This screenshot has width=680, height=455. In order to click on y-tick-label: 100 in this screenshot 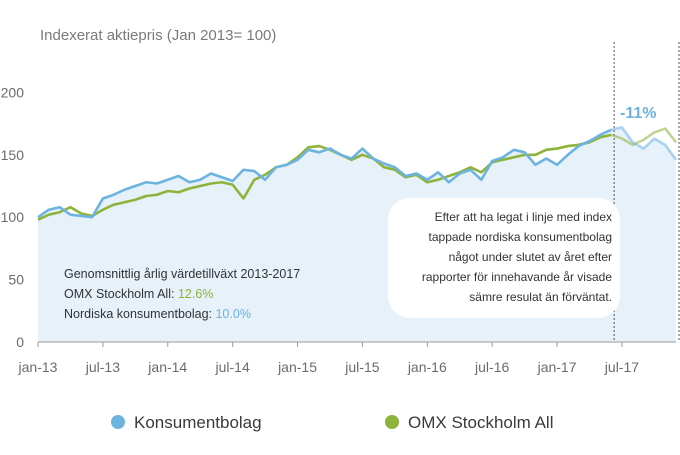, I will do `click(13, 217)`.